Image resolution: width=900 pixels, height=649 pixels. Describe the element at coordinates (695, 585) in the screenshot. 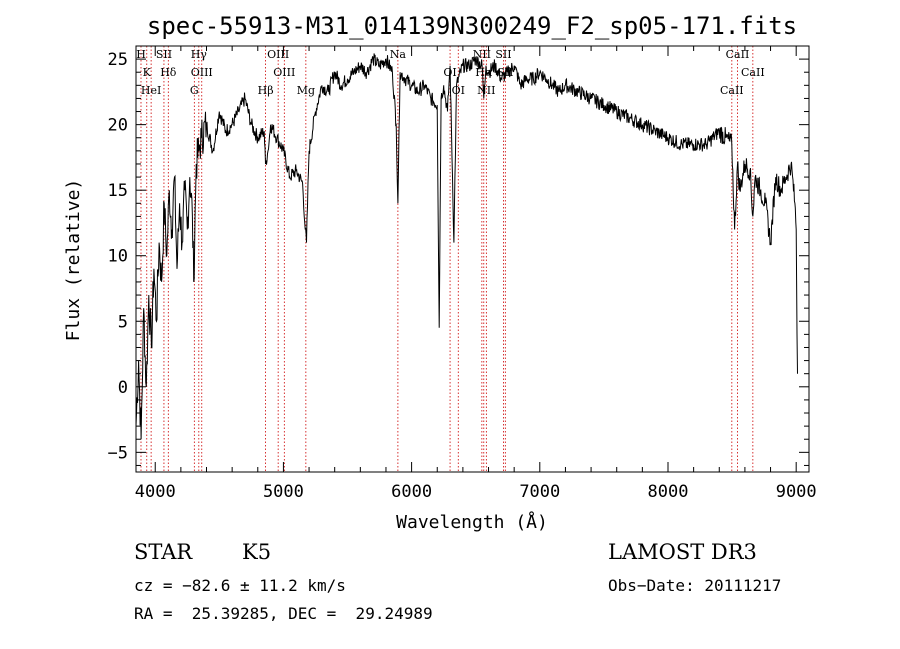

I see `obs-date-label: Obs−Date: 20111217` at that location.